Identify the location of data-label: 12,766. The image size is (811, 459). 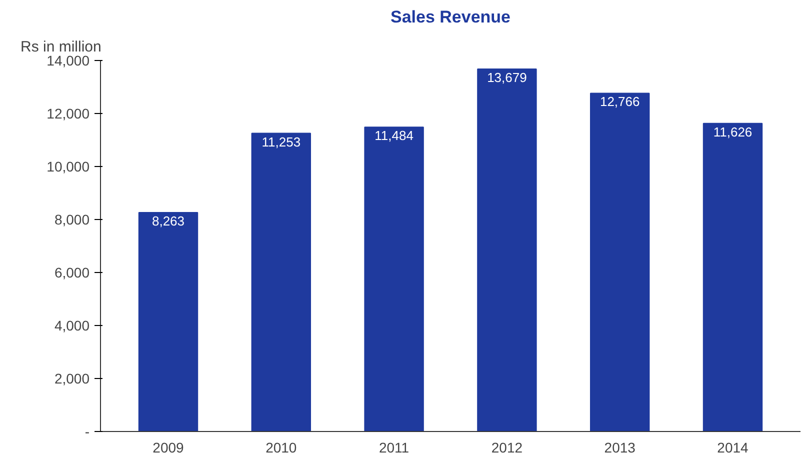
(620, 102).